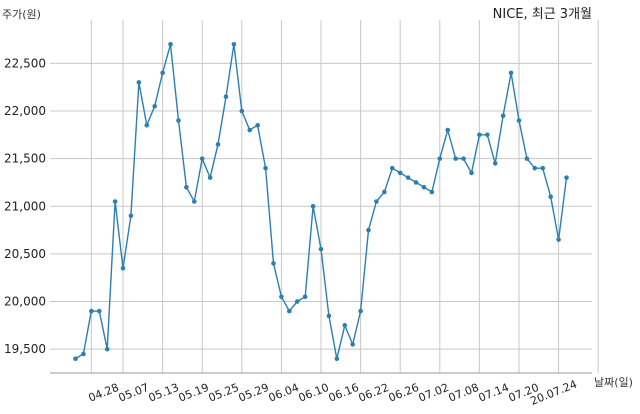  I want to click on y-tick-label: 21,000, so click(25, 206).